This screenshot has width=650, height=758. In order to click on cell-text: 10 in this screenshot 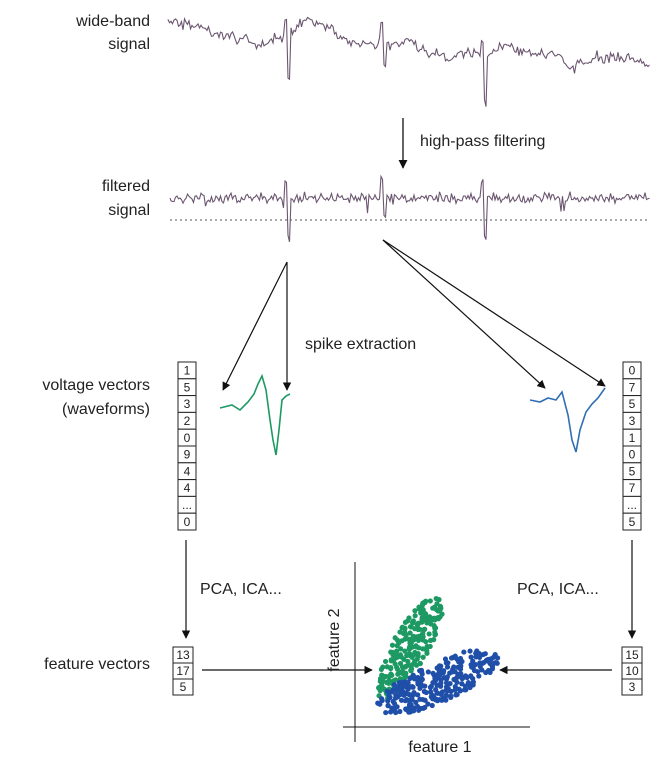, I will do `click(632, 671)`.